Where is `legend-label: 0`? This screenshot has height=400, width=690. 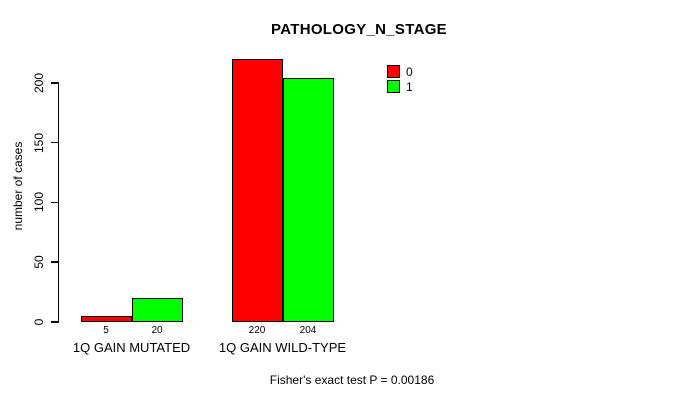
legend-label: 0 is located at coordinates (409, 71).